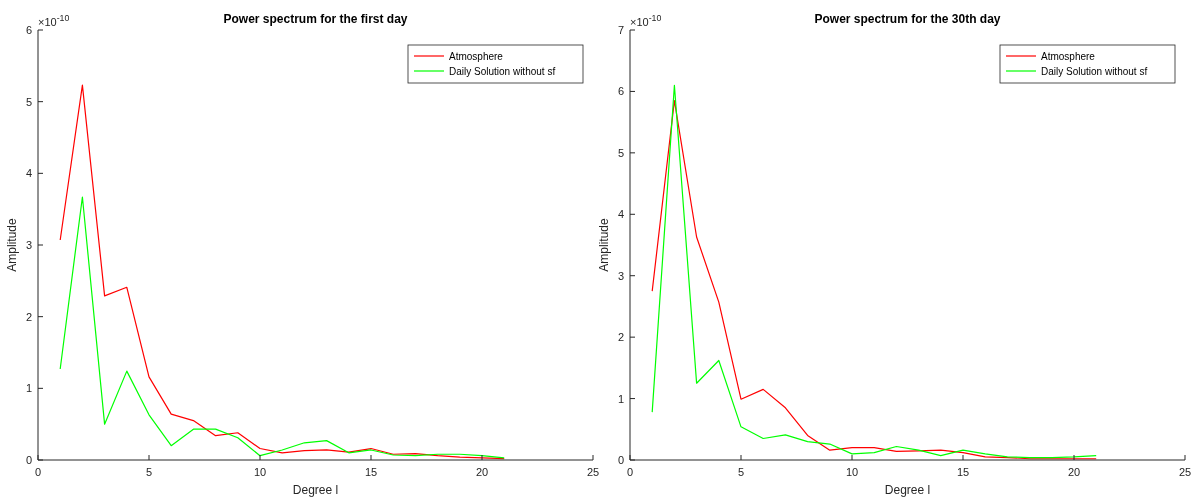 Image resolution: width=1201 pixels, height=502 pixels. Describe the element at coordinates (315, 19) in the screenshot. I see `chart-title: Power spectrum for the first day` at that location.